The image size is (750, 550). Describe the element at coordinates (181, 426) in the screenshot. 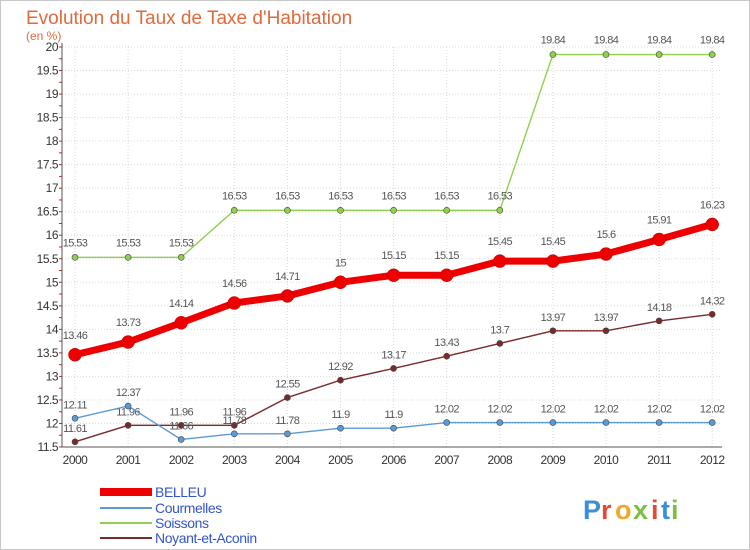

I see `data-label: 11.66` at that location.